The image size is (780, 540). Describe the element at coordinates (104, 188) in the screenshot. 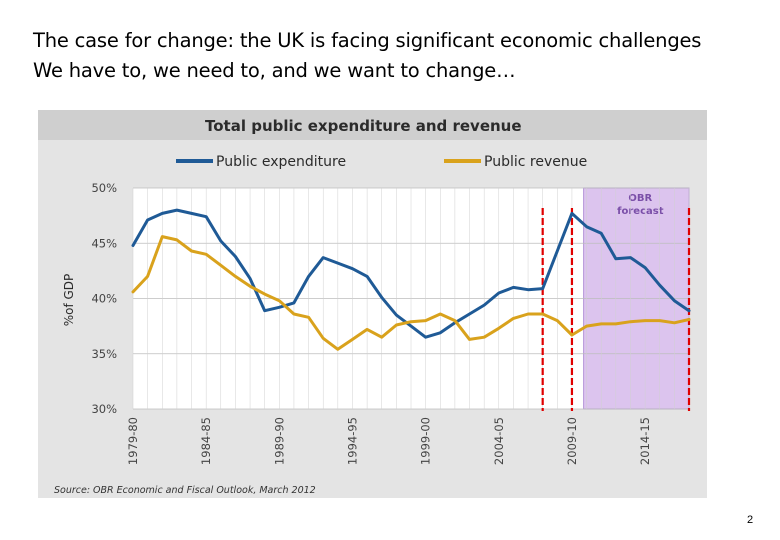

I see `y-tick-label: 50%` at that location.